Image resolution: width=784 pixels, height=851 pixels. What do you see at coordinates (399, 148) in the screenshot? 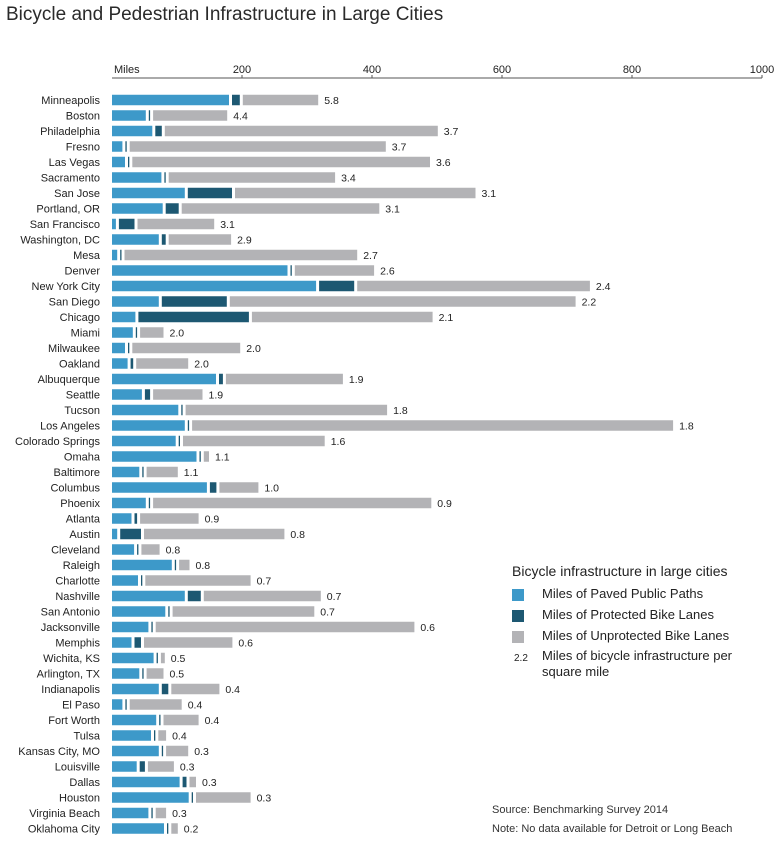
I see `density-label: 3.7` at bounding box center [399, 148].